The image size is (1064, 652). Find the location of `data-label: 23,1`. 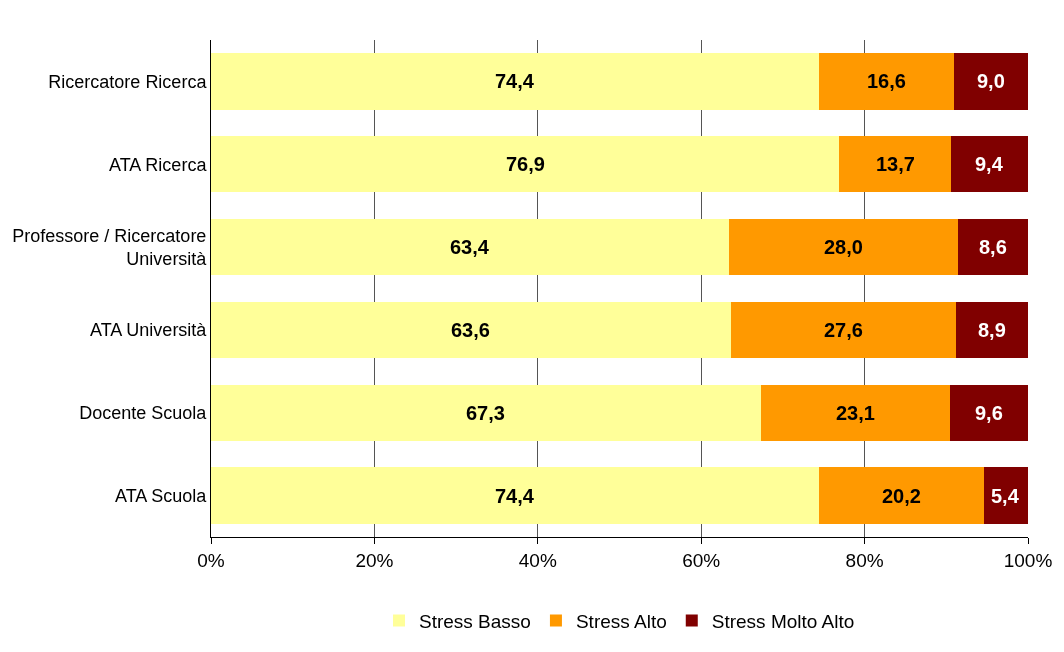

data-label: 23,1 is located at coordinates (855, 413).